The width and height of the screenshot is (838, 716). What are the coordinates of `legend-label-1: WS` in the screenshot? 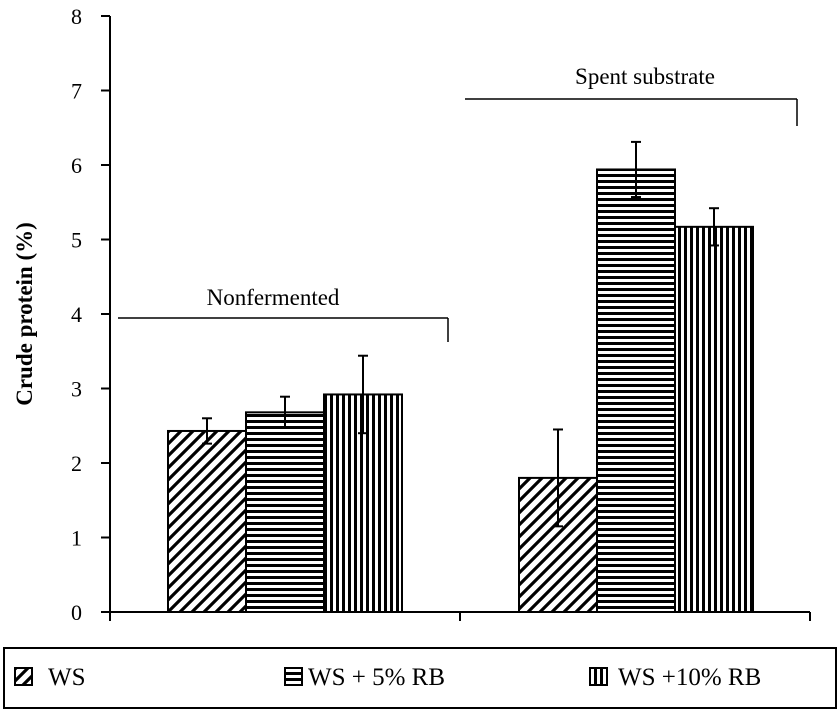 It's located at (67, 677).